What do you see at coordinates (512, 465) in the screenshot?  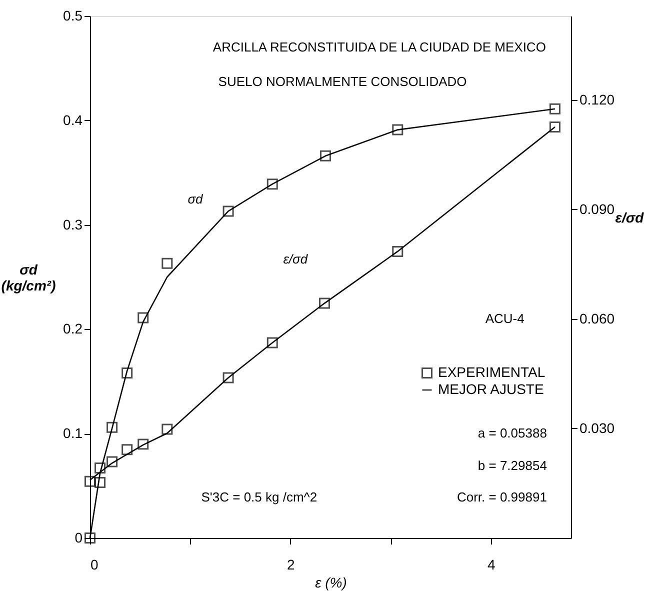 I see `annotation: b = 7.29854` at bounding box center [512, 465].